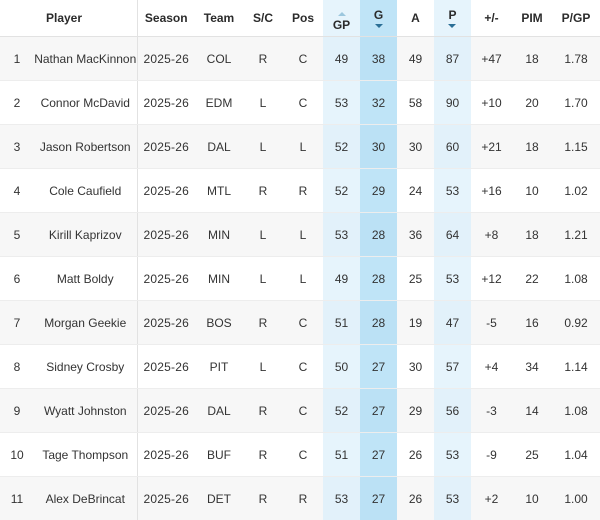 The width and height of the screenshot is (600, 520). What do you see at coordinates (17, 102) in the screenshot?
I see `cell-rank: 2` at bounding box center [17, 102].